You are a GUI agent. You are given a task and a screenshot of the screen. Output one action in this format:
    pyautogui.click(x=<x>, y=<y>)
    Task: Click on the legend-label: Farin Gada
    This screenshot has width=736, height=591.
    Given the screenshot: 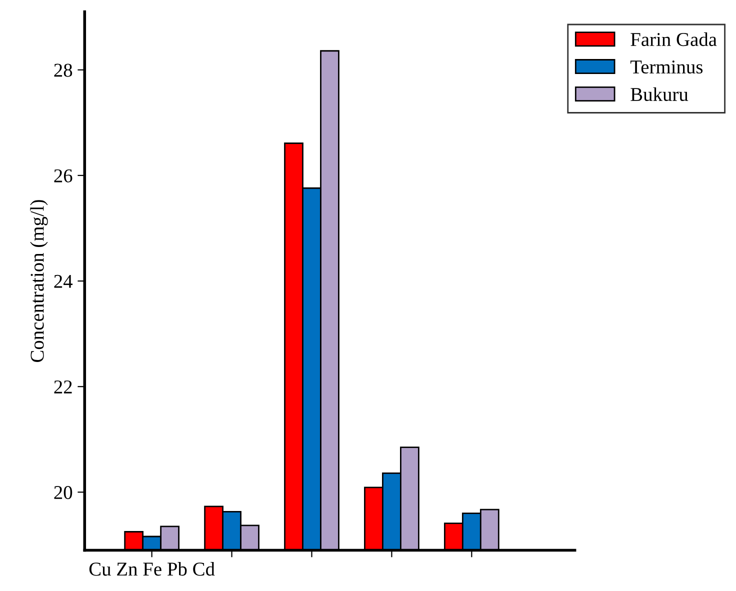 What is the action you would take?
    pyautogui.click(x=673, y=39)
    